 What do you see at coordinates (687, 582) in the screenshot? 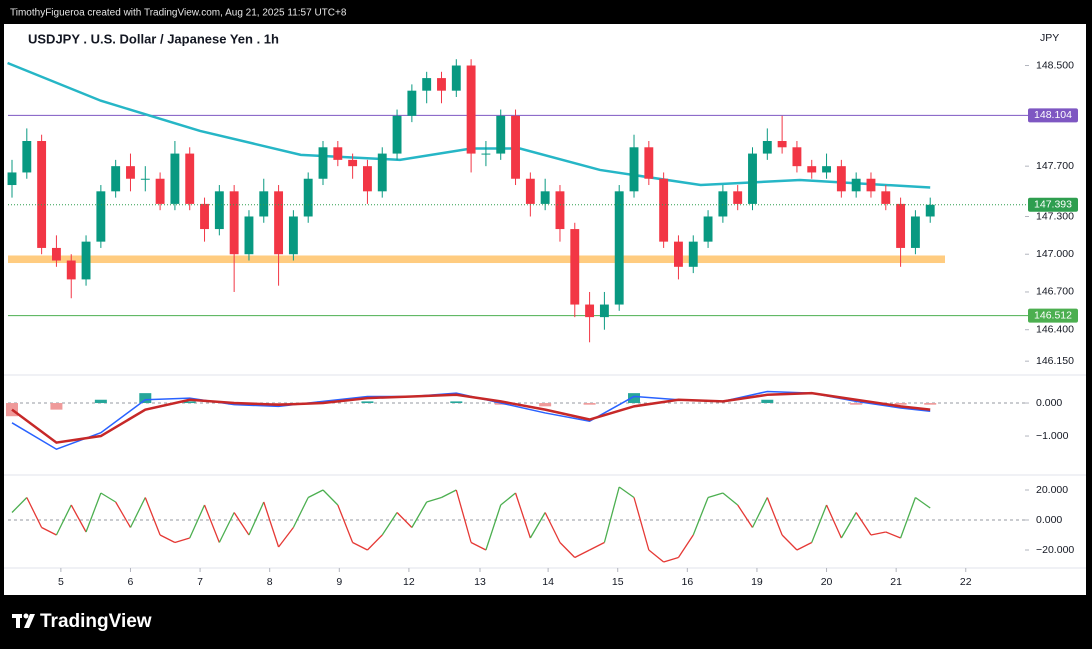
I see `x-tick-label: 16` at bounding box center [687, 582].